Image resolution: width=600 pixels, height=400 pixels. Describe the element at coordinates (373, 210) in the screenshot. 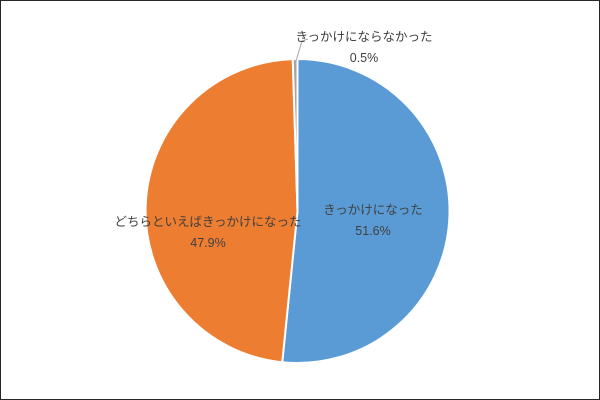

I see `data-label-text: きっかけになった` at that location.